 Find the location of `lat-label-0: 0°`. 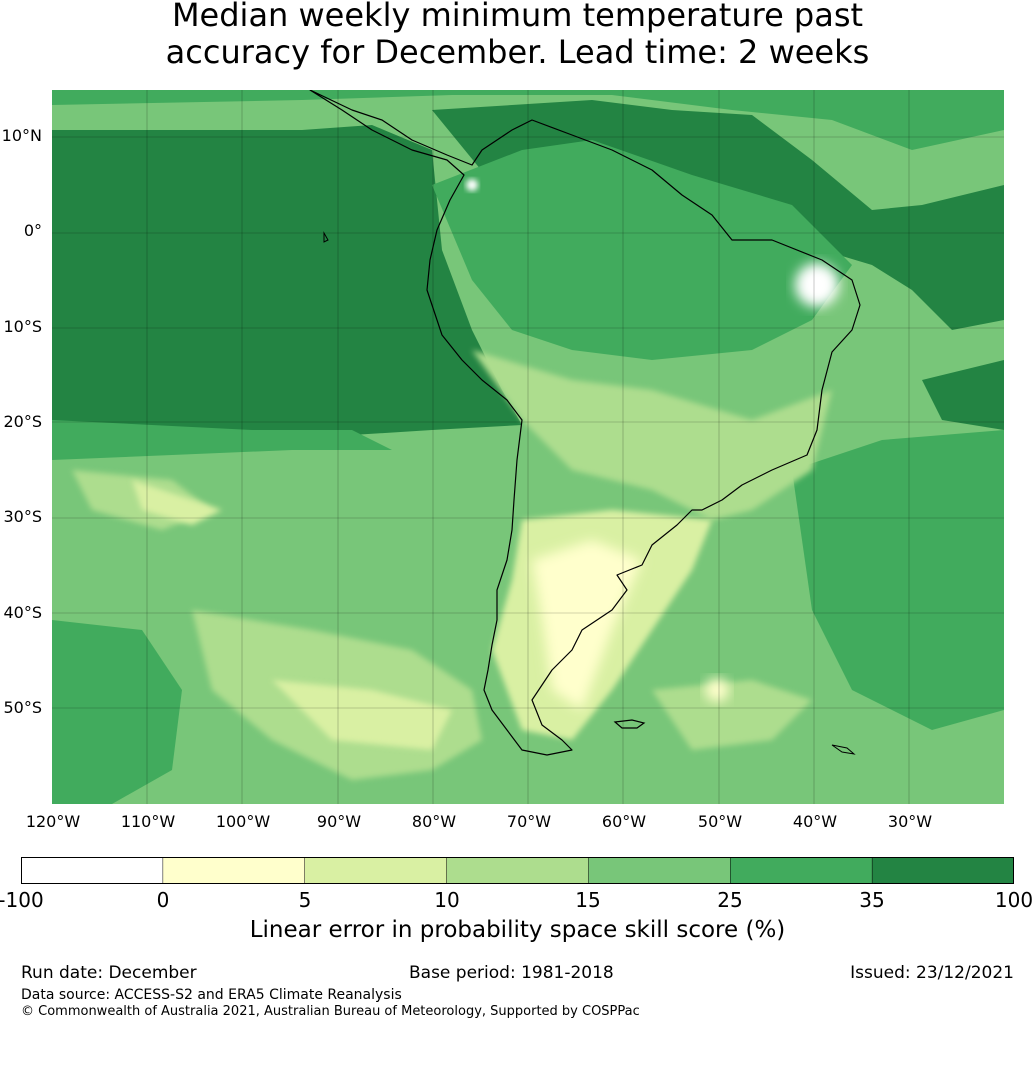

lat-label-0: 0° is located at coordinates (32, 230).